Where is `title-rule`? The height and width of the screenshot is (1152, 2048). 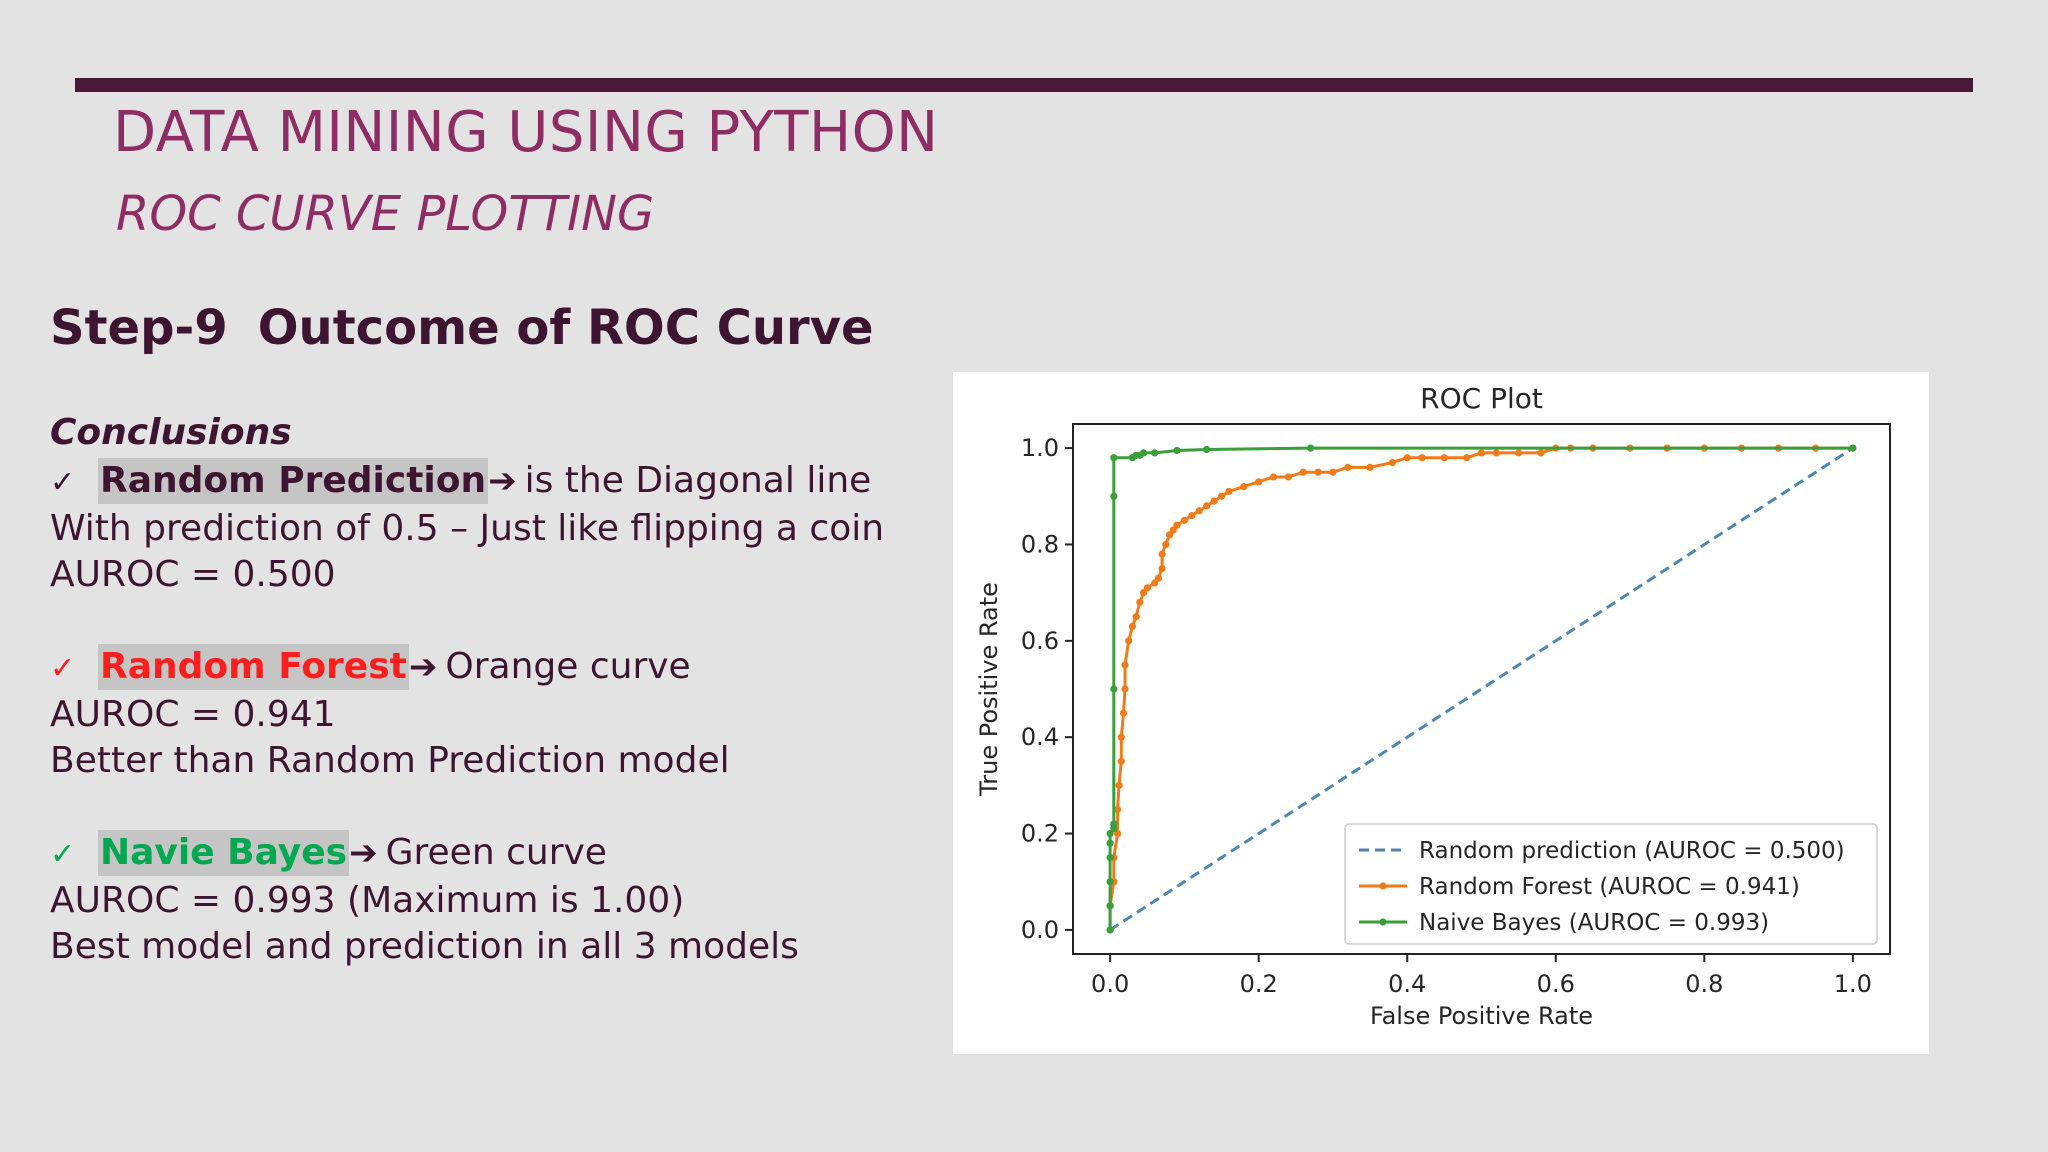
title-rule is located at coordinates (1024, 85).